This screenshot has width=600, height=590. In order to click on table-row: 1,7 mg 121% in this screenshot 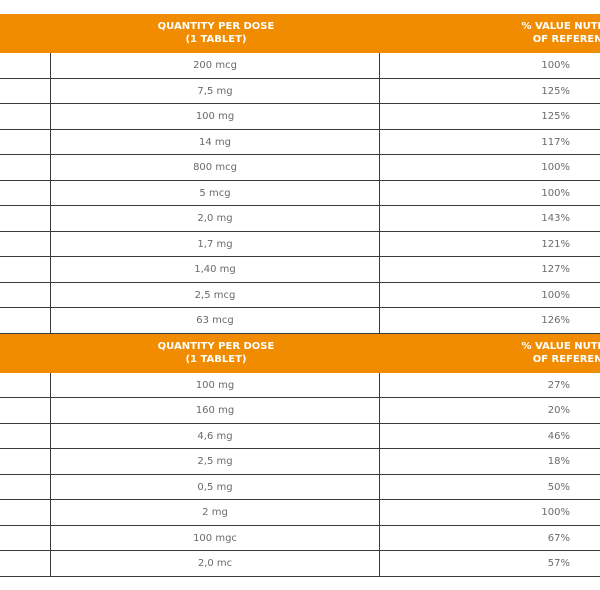, I will do `click(300, 244)`.